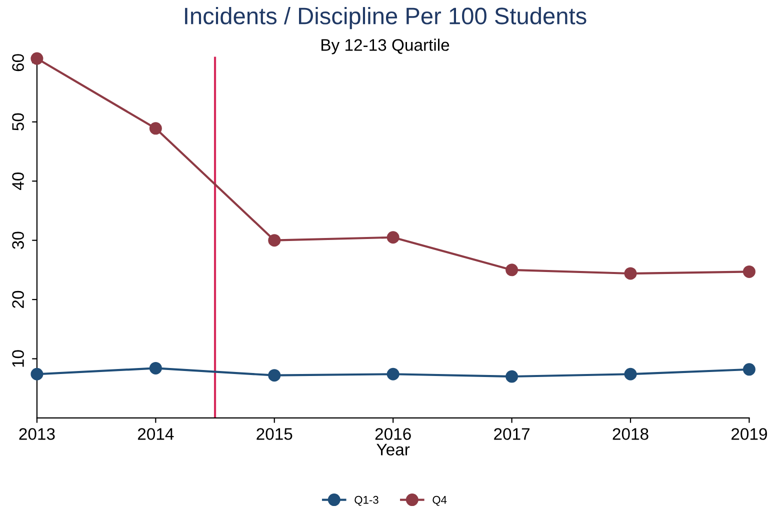 Image resolution: width=770 pixels, height=516 pixels. Describe the element at coordinates (386, 46) in the screenshot. I see `chart-subtitle: By 12-13 Quartile` at that location.